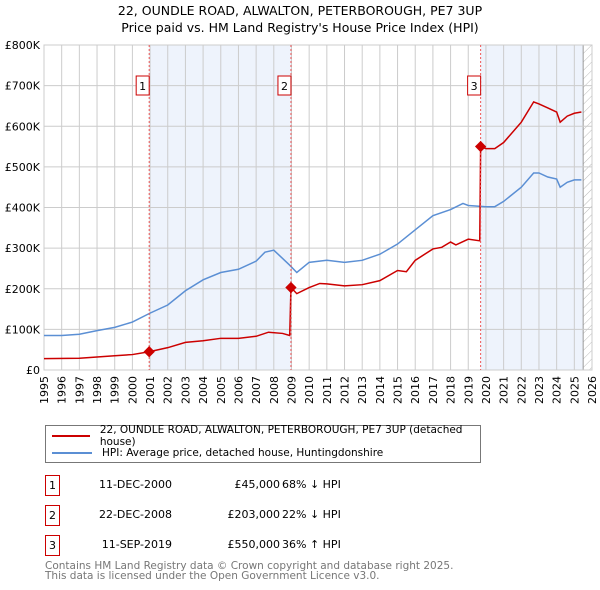  What do you see at coordinates (254, 544) in the screenshot?
I see `sale-price: £550,000` at bounding box center [254, 544].